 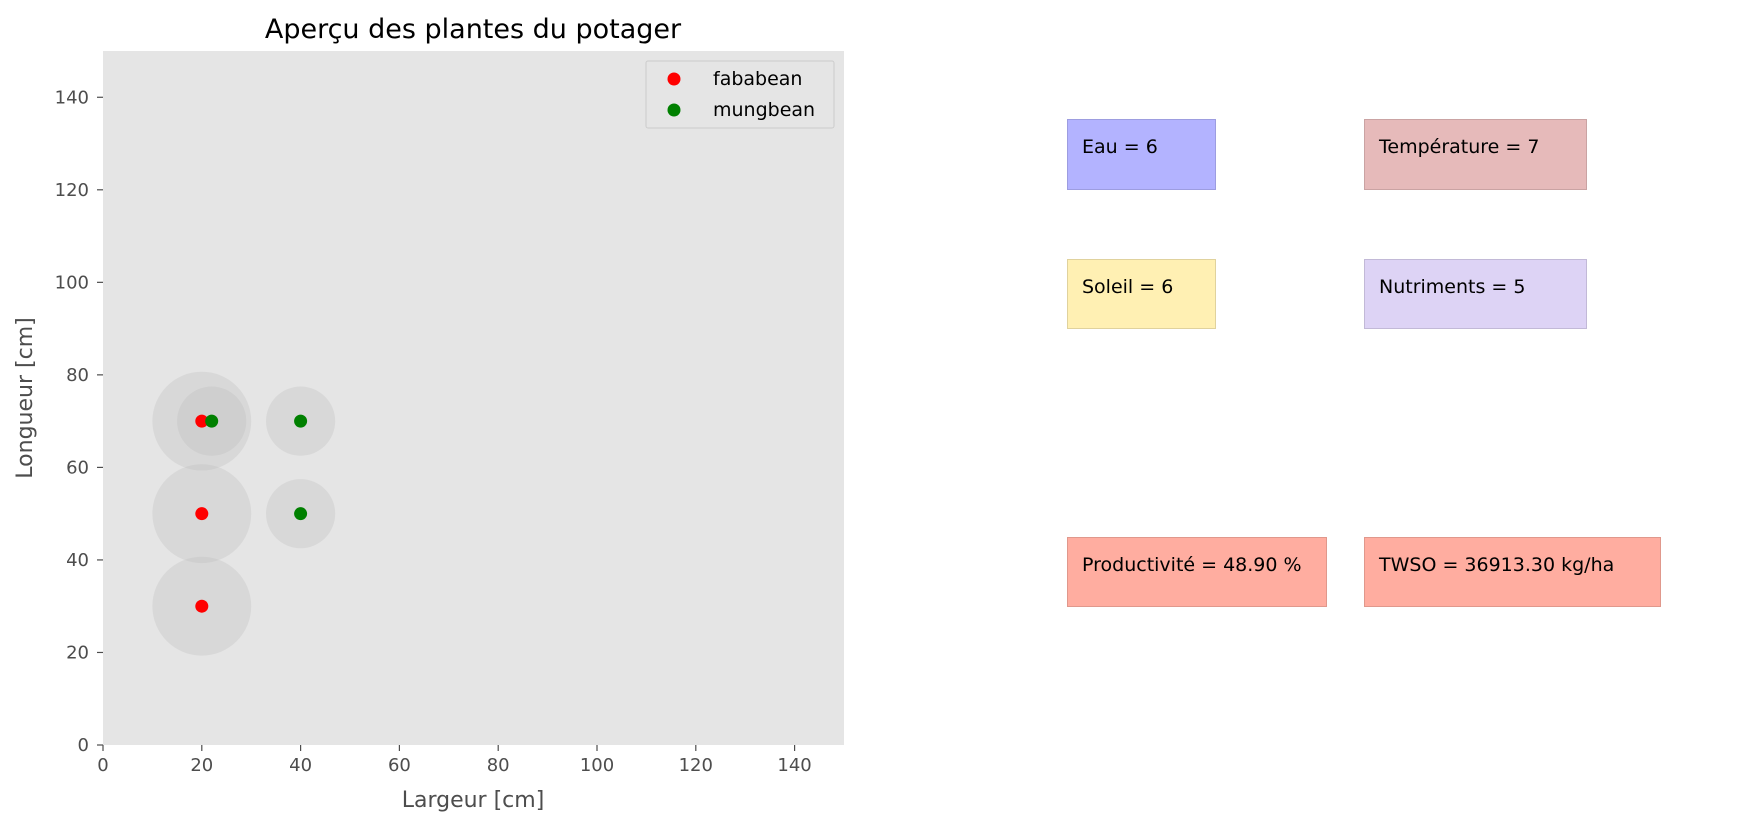 I want to click on legend: fababean mungbean, so click(x=740, y=94).